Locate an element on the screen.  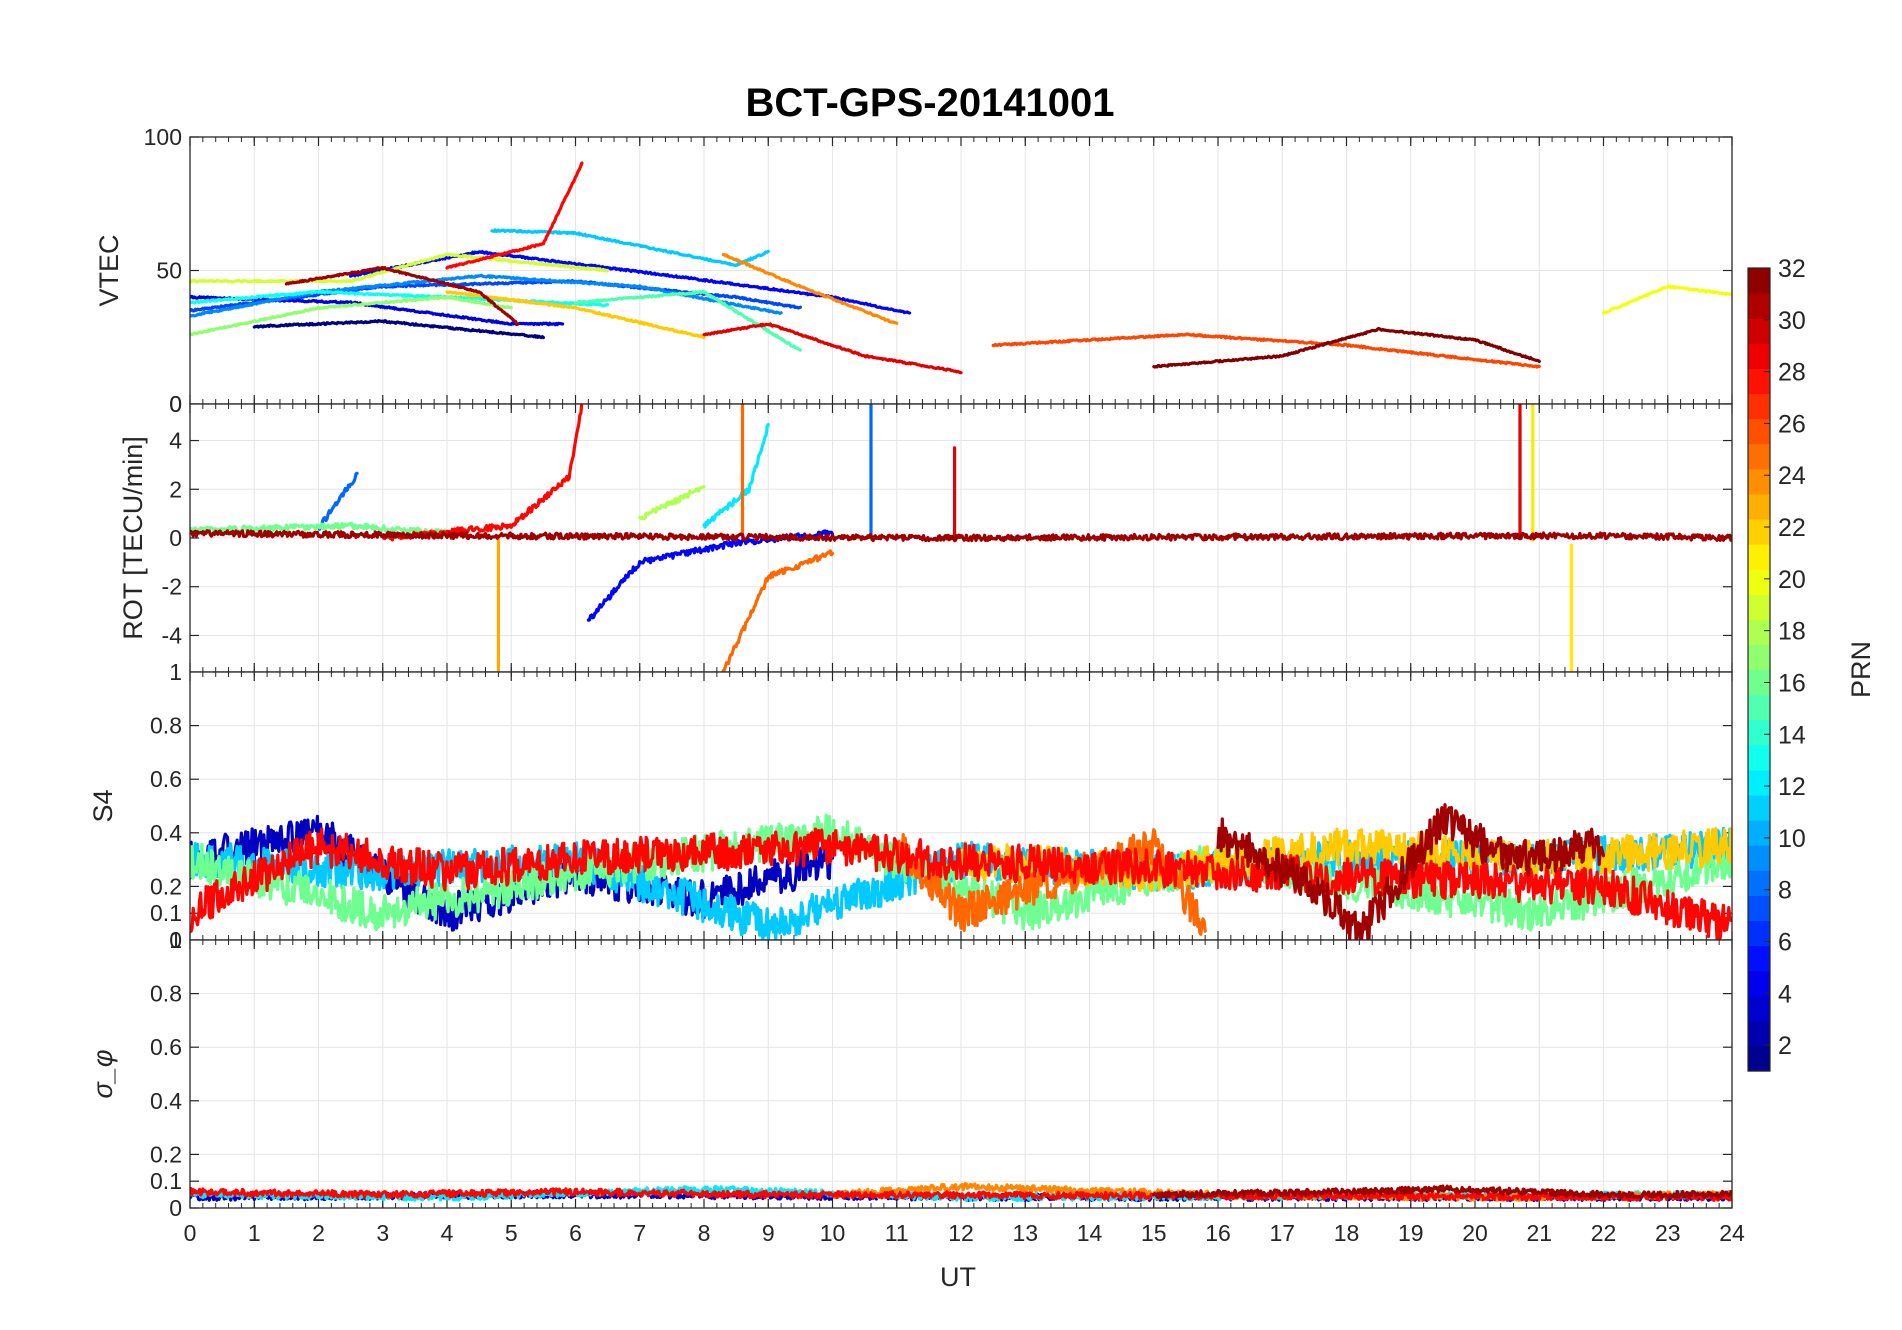
y-tick-label-vtec: 100 is located at coordinates (163, 137).